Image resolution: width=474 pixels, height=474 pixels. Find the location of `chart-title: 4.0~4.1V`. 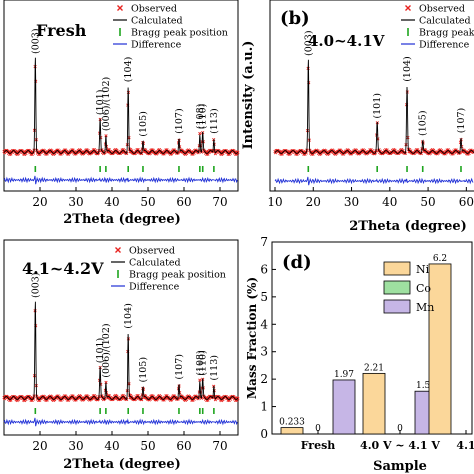

chart-title: 4.0~4.1V is located at coordinates (346, 41).